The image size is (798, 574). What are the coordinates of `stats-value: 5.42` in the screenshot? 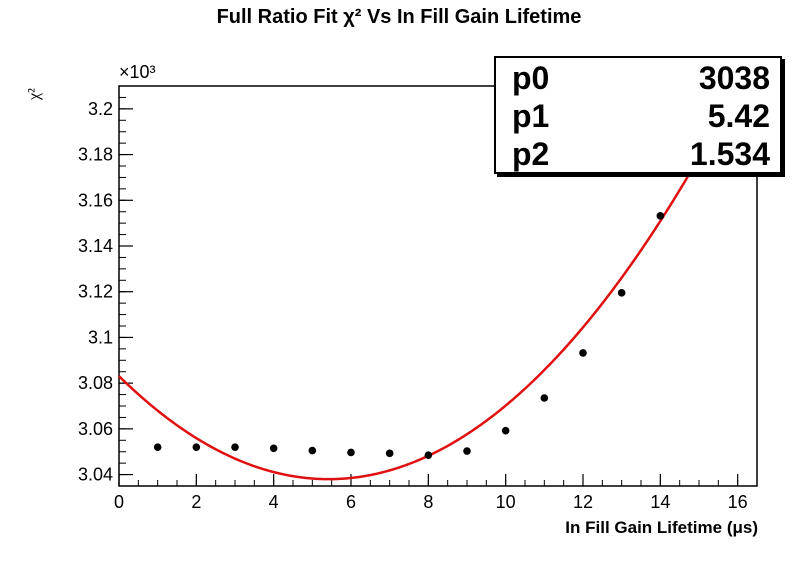 It's located at (738, 116).